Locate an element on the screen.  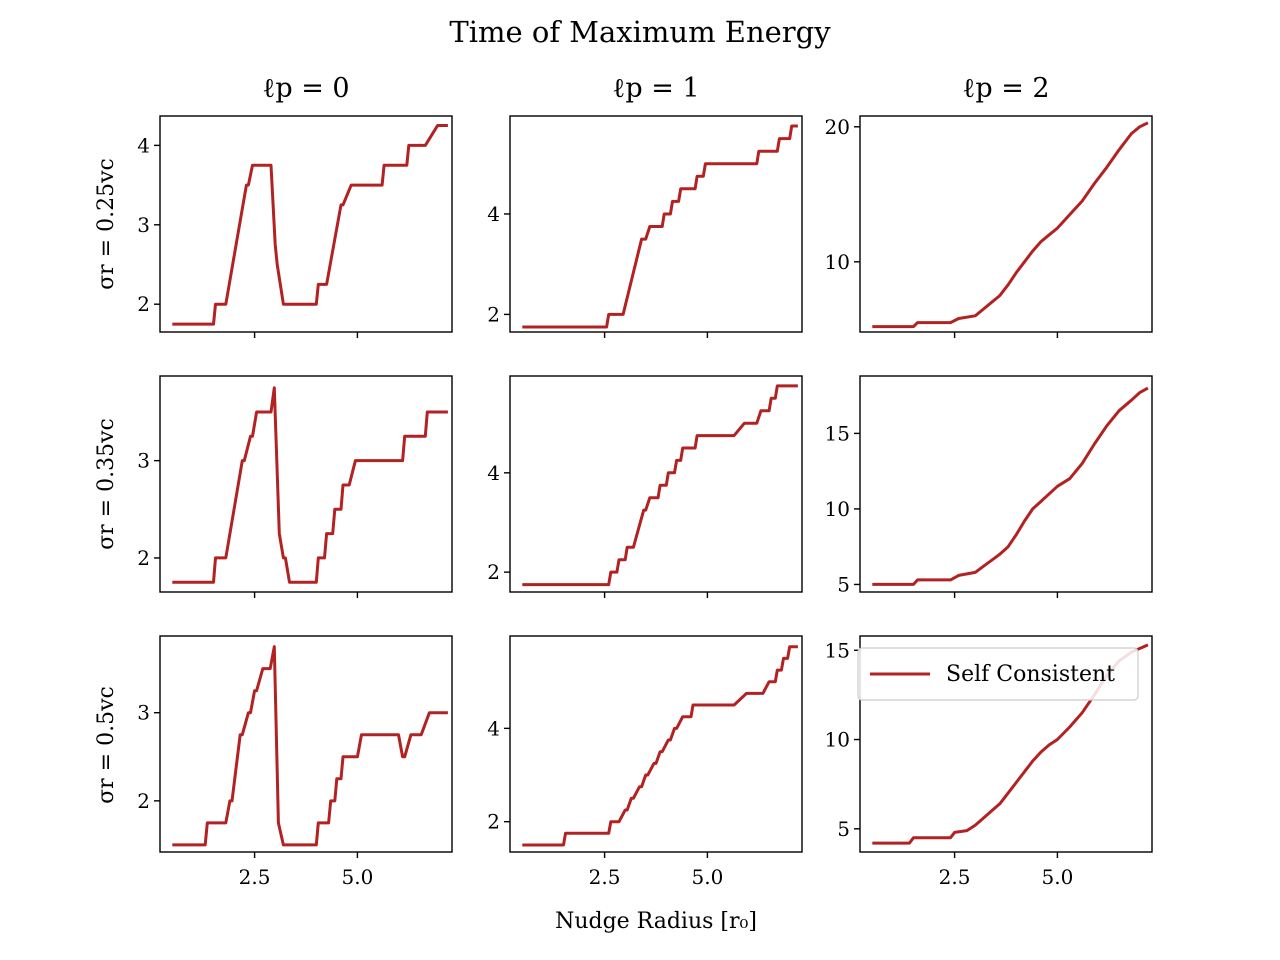
legend: Self Consistent is located at coordinates (998, 674).